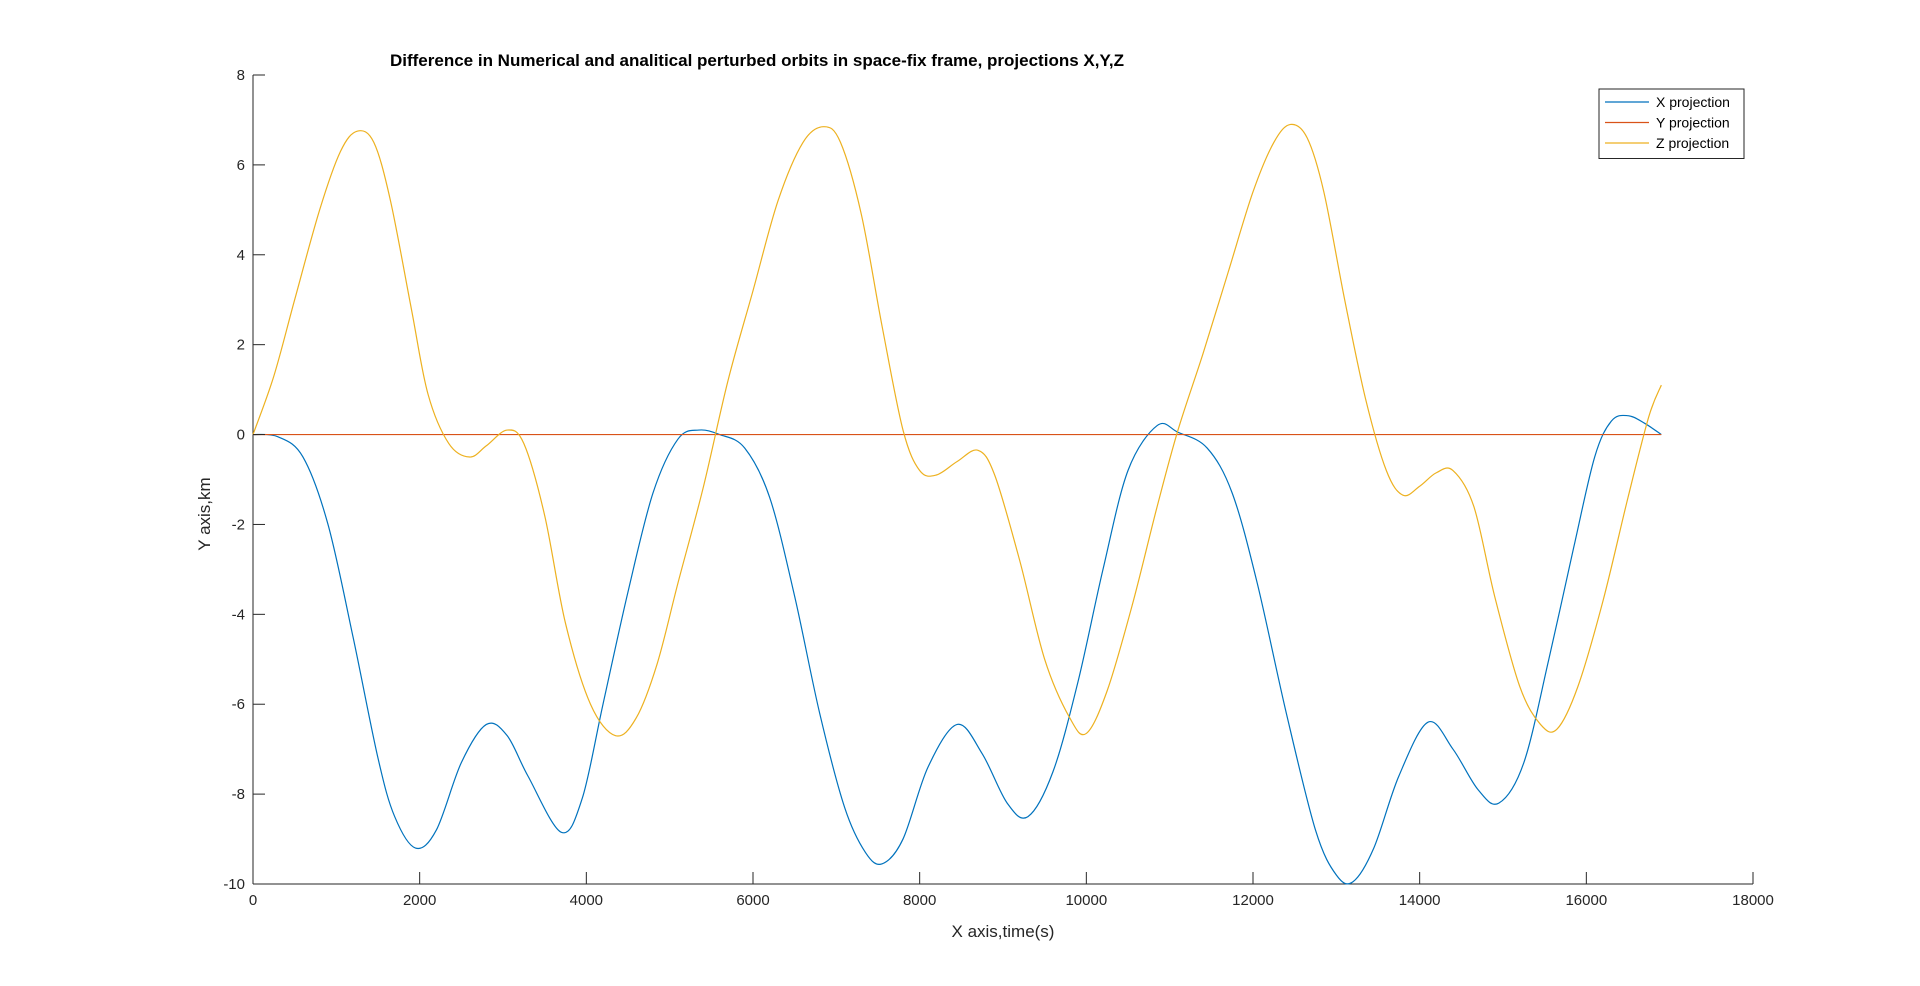 The width and height of the screenshot is (1920, 986). What do you see at coordinates (752, 900) in the screenshot?
I see `x-tick-label: 6000` at bounding box center [752, 900].